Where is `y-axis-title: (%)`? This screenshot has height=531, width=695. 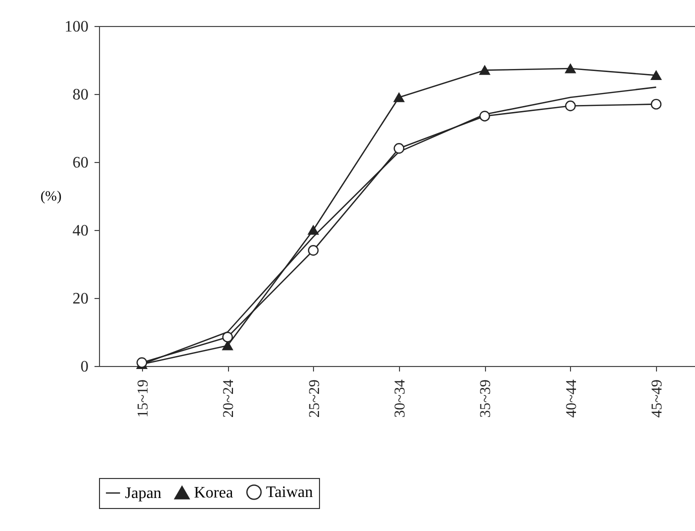 y-axis-title: (%) is located at coordinates (51, 197).